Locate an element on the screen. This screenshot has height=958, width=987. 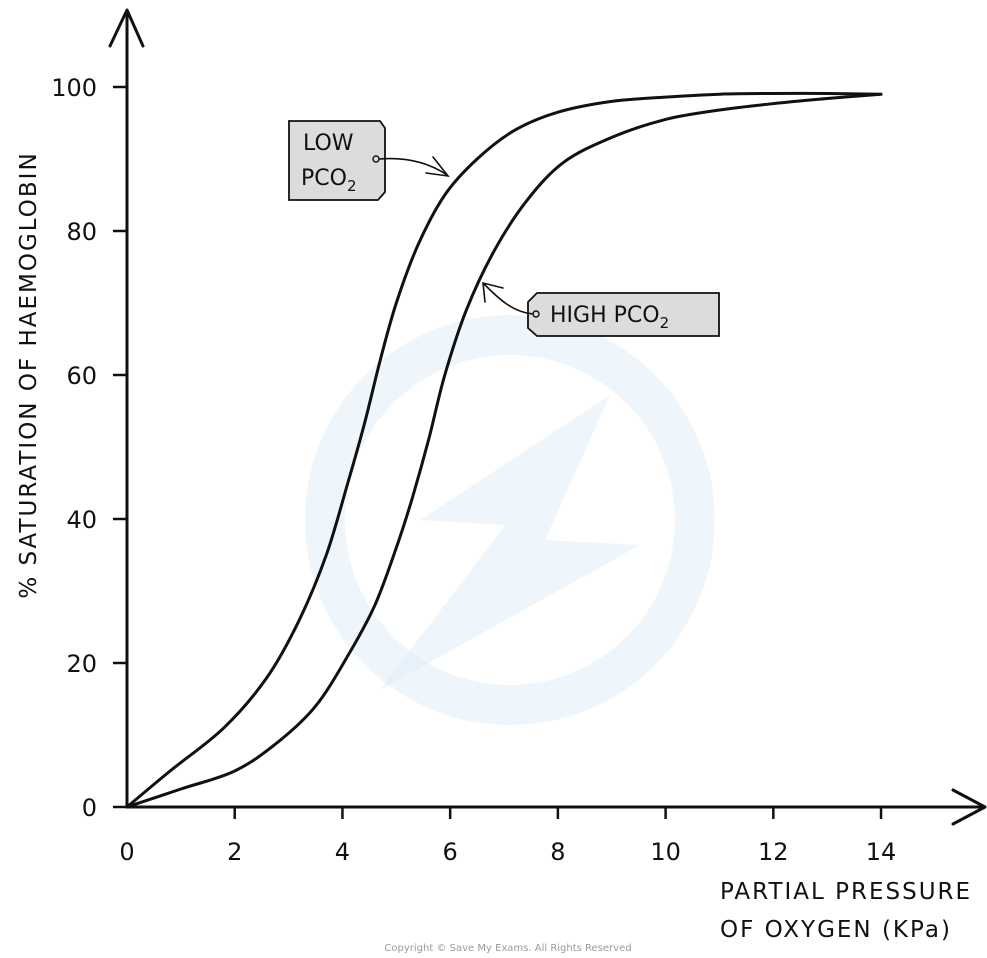
y-axis-arrowhead is located at coordinates (126, 28).